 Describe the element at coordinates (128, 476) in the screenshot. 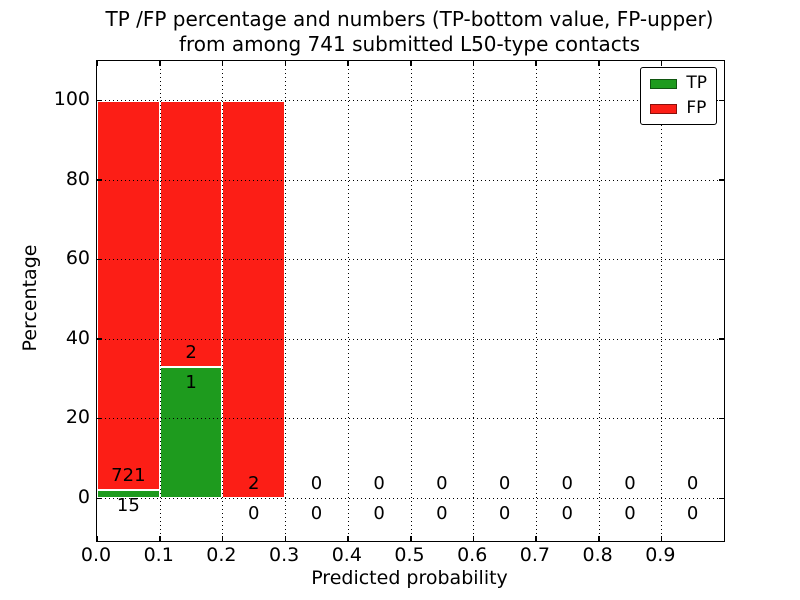

I see `fp-count-label: 721` at that location.